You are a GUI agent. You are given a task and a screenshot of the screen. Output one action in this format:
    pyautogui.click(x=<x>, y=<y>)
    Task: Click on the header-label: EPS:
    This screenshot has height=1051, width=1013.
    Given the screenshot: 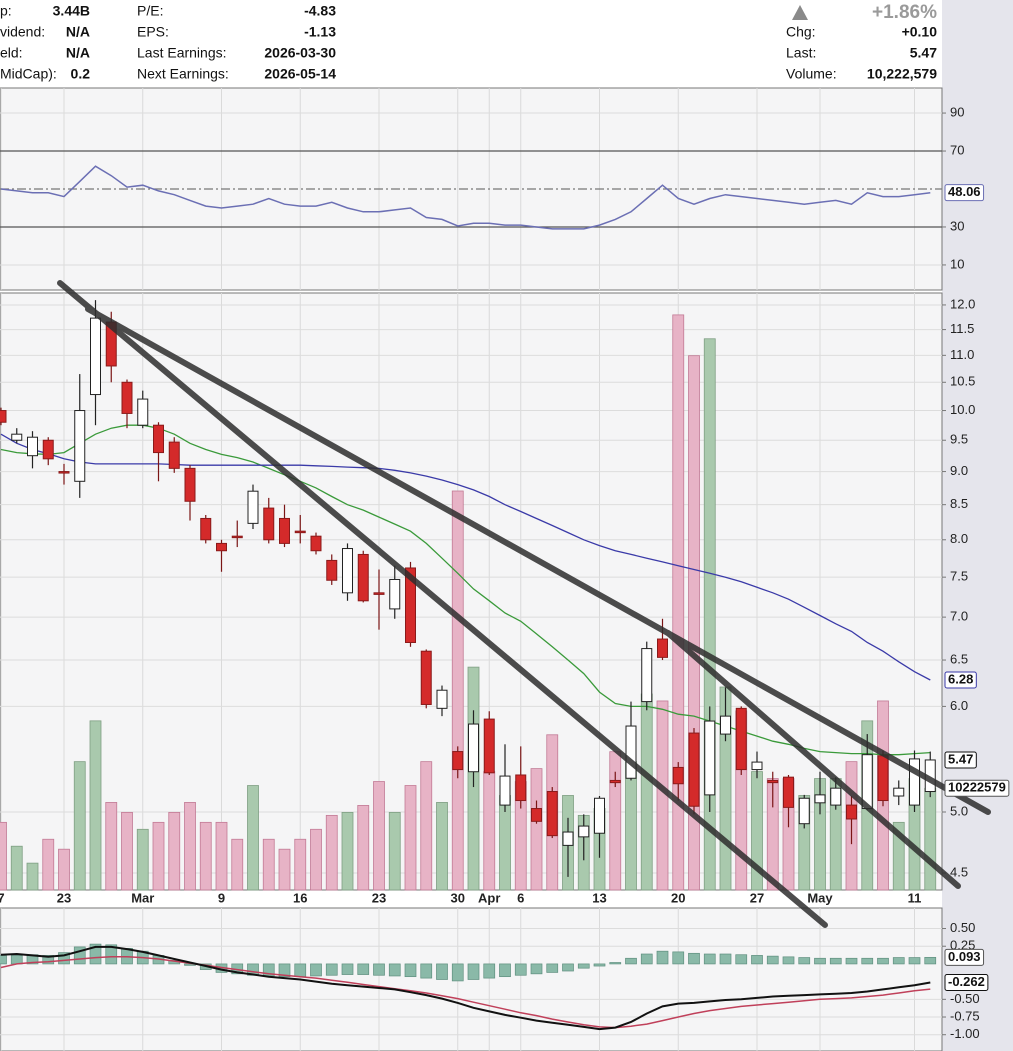 What is the action you would take?
    pyautogui.click(x=153, y=32)
    